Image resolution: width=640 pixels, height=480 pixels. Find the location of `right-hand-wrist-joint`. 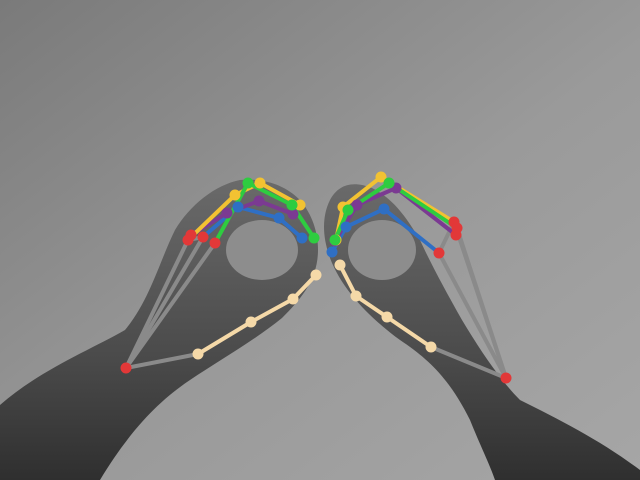

right-hand-wrist-joint is located at coordinates (506, 378).